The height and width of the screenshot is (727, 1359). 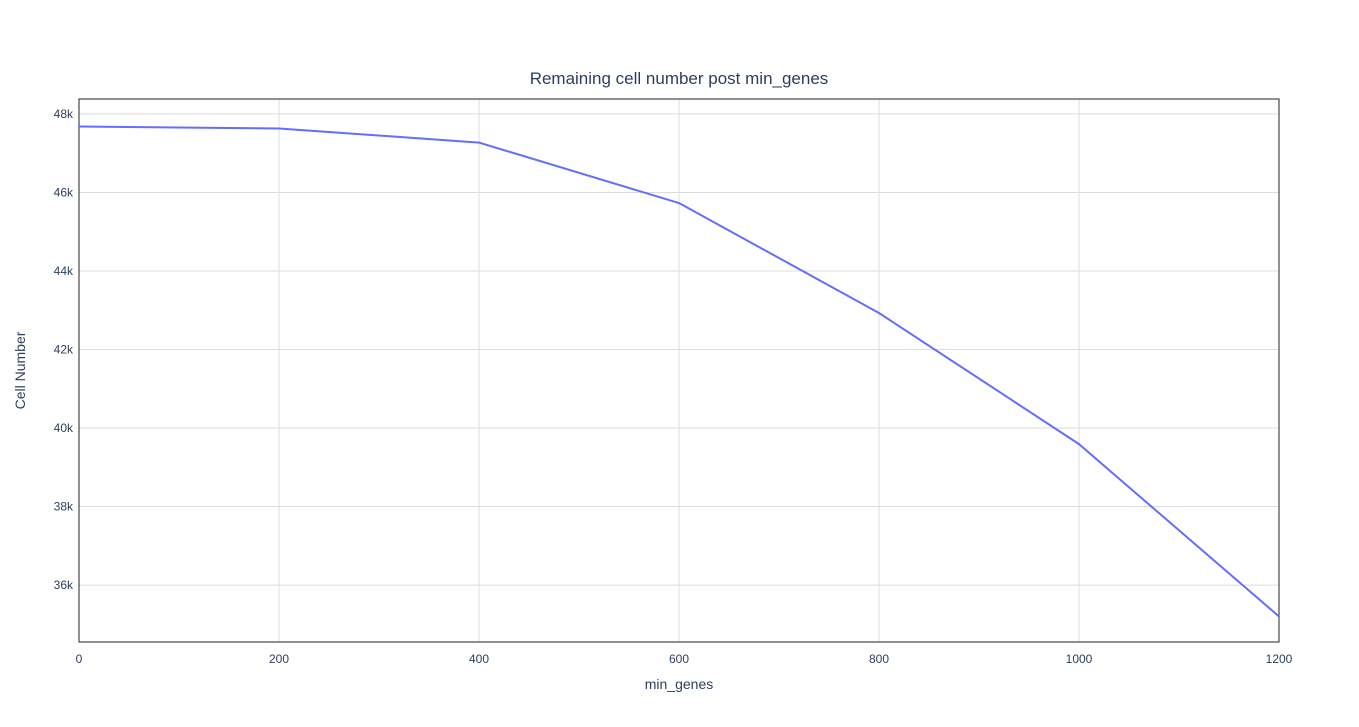 What do you see at coordinates (279, 659) in the screenshot?
I see `x-tick-label: 200` at bounding box center [279, 659].